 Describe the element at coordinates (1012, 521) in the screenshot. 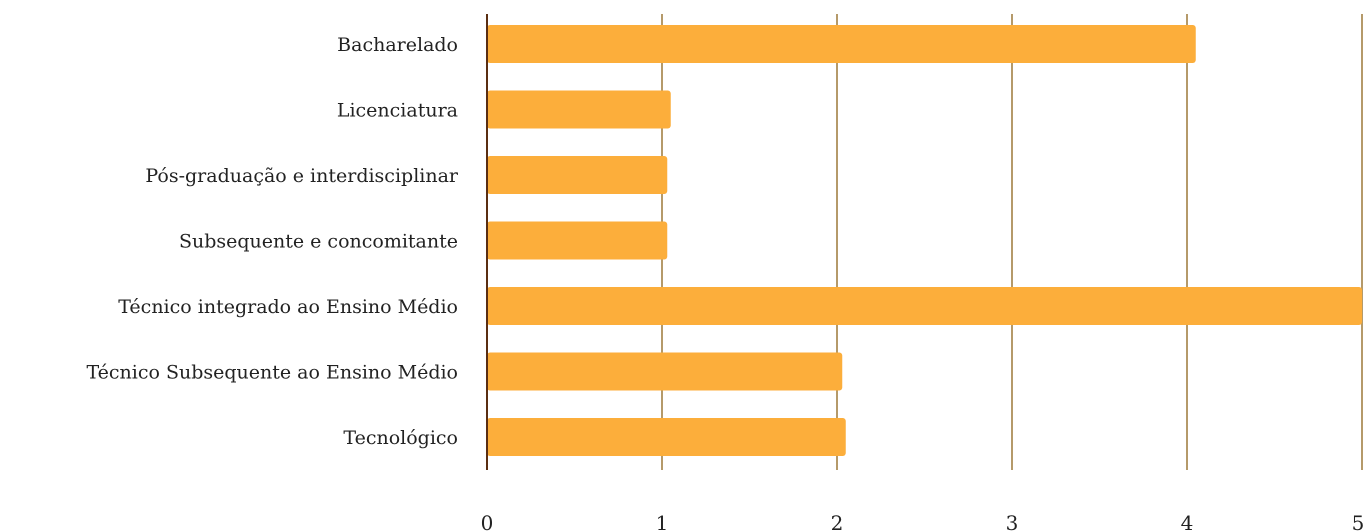

I see `x-tick-label-3: 3` at that location.